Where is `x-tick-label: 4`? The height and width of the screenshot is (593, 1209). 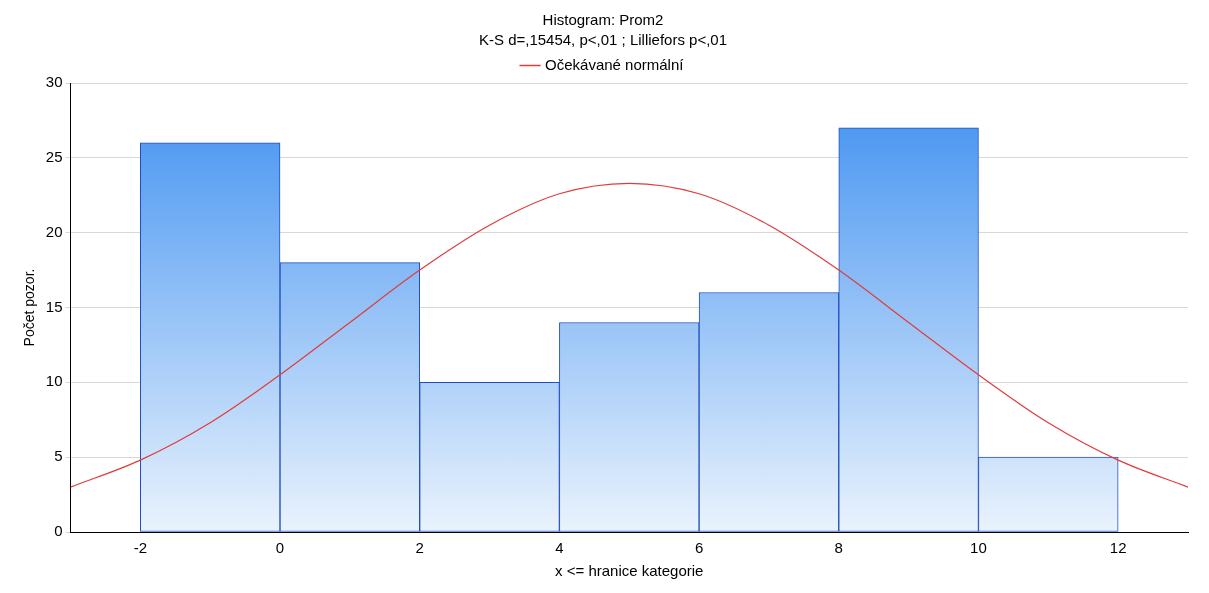
x-tick-label: 4 is located at coordinates (559, 548).